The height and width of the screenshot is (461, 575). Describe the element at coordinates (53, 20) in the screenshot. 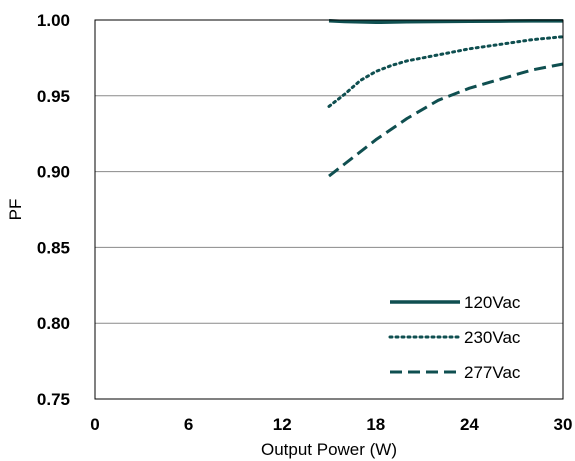

I see `y-tick-label: 1.00` at that location.